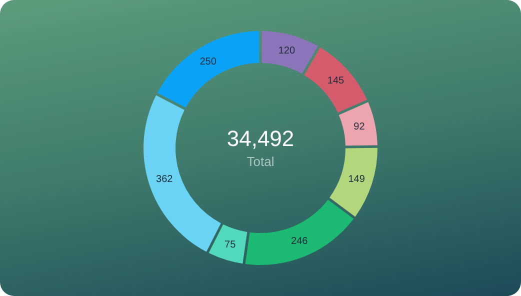  Describe the element at coordinates (260, 138) in the screenshot. I see `text: 34,492` at that location.